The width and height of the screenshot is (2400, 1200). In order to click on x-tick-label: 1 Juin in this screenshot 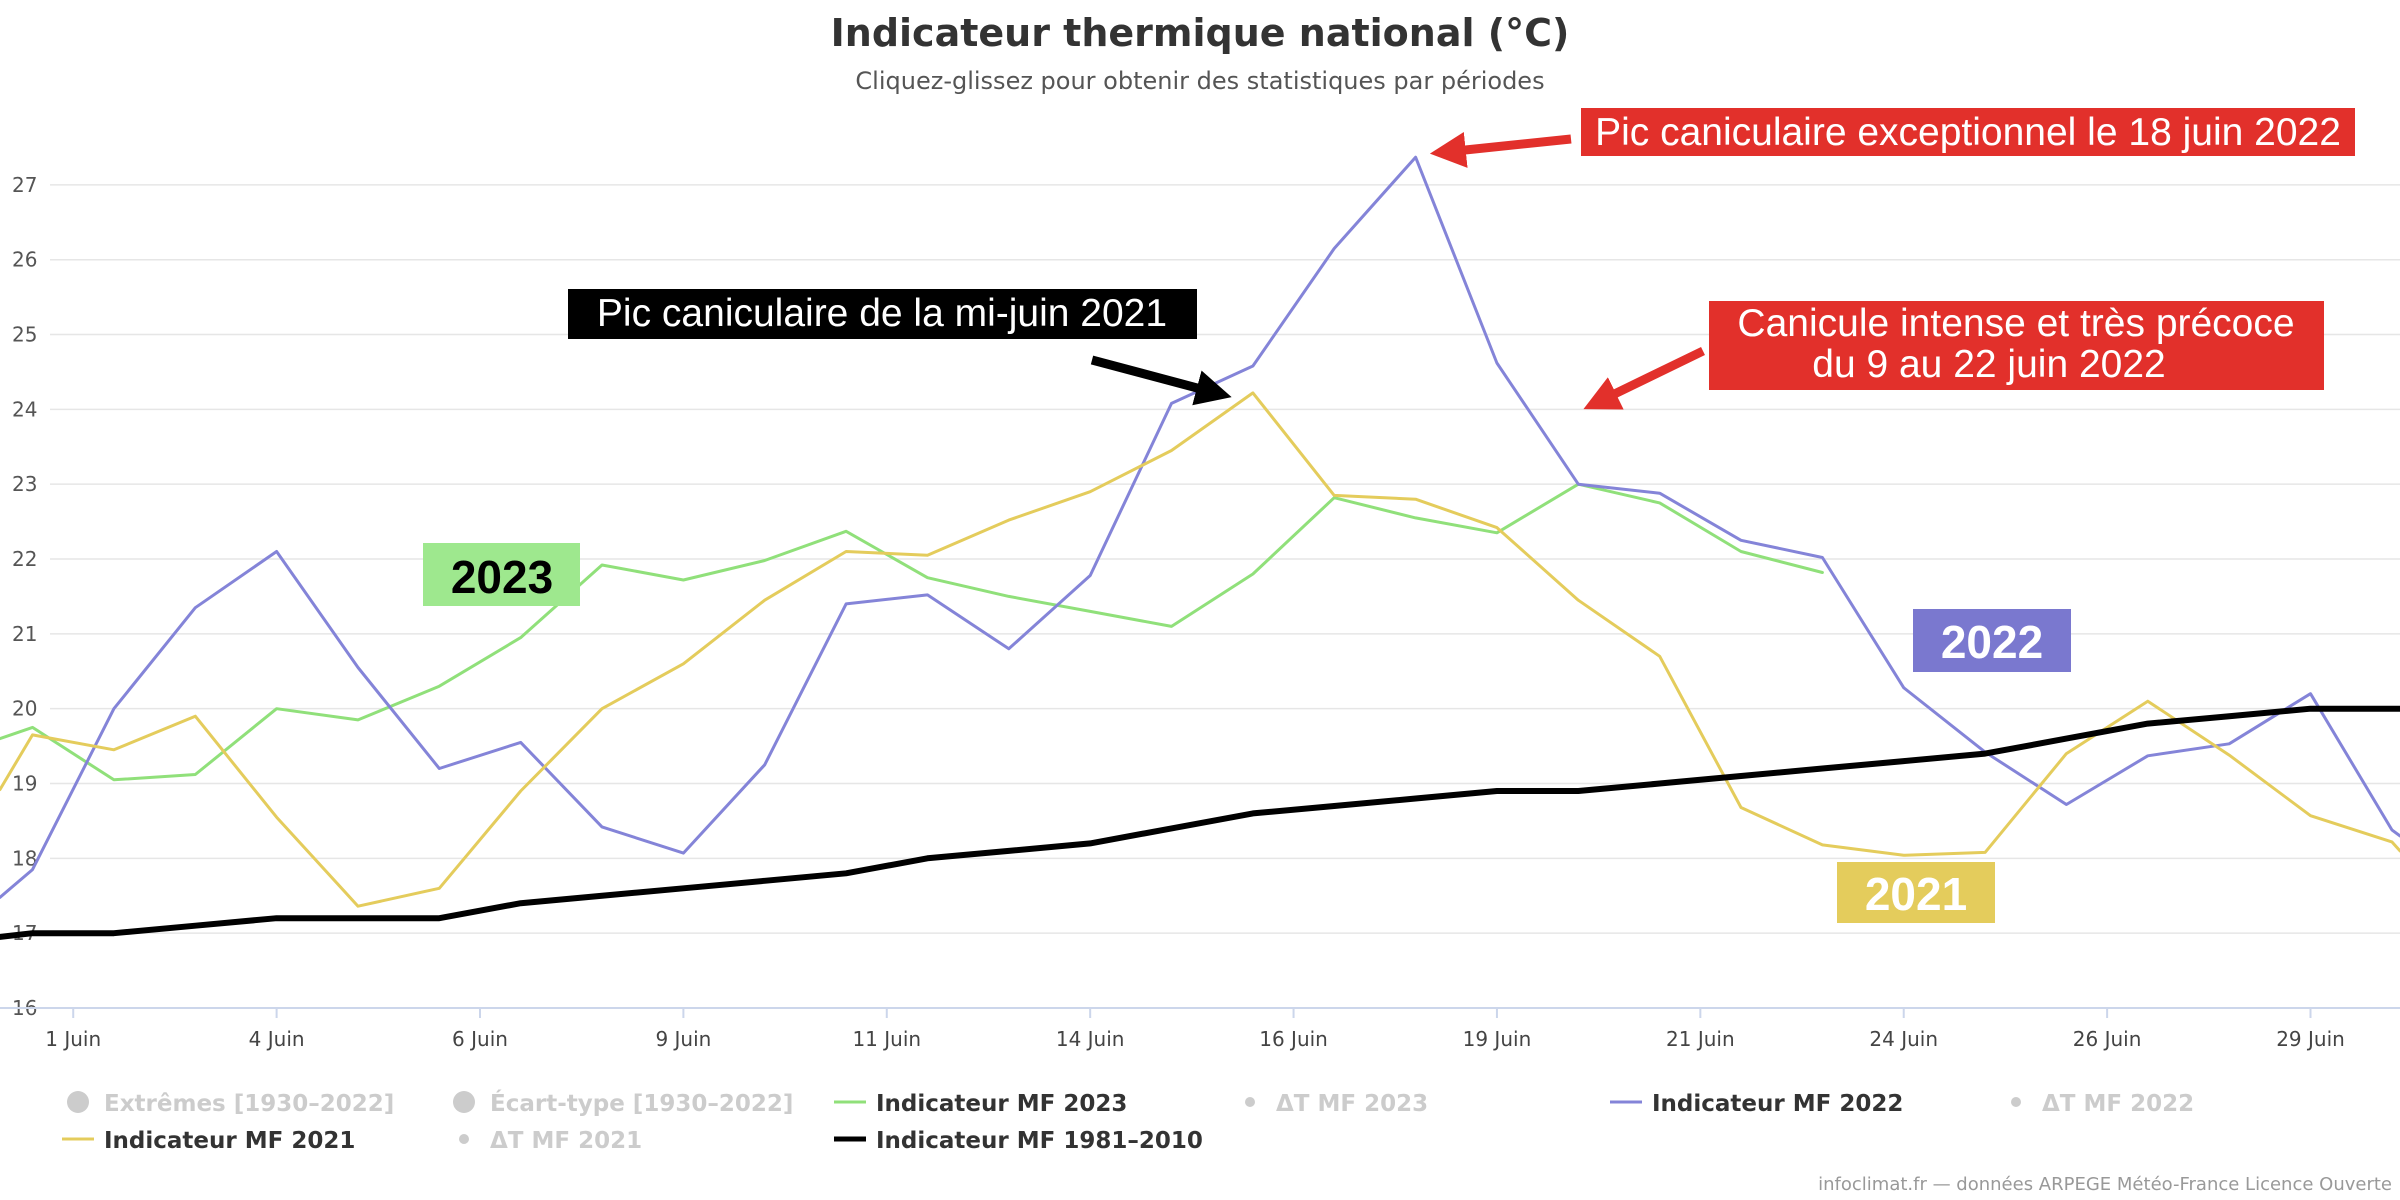, I will do `click(73, 1039)`.